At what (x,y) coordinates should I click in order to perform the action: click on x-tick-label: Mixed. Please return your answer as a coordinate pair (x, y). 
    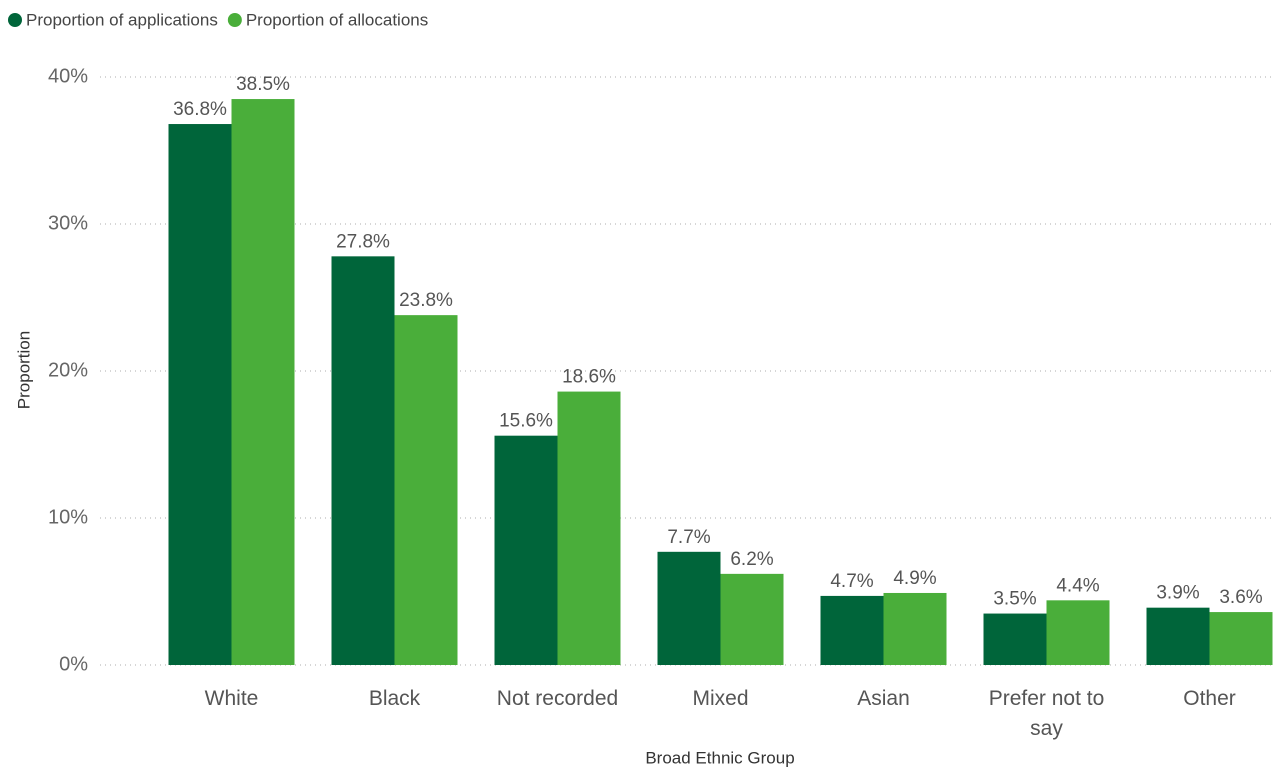
    Looking at the image, I should click on (720, 698).